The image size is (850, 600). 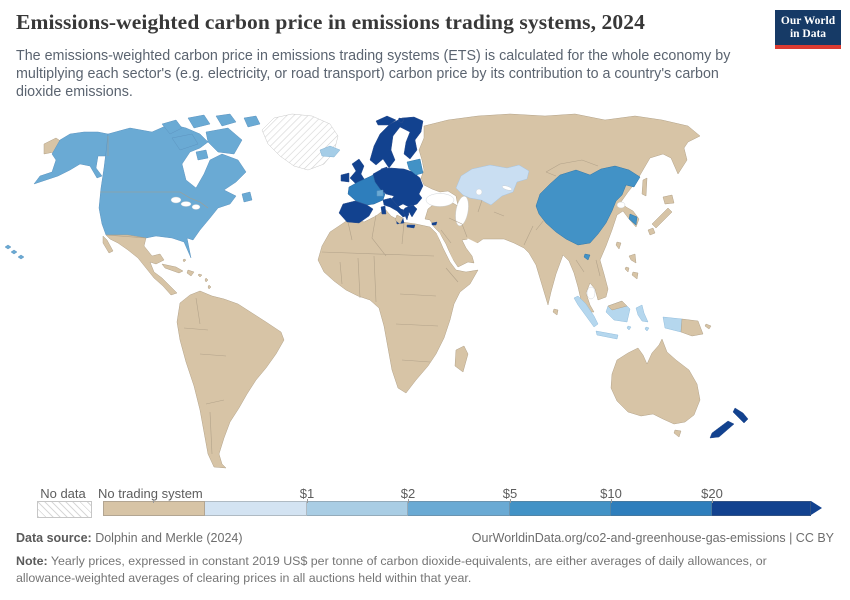 What do you see at coordinates (560, 508) in the screenshot?
I see `legend-segment-$5-$10` at bounding box center [560, 508].